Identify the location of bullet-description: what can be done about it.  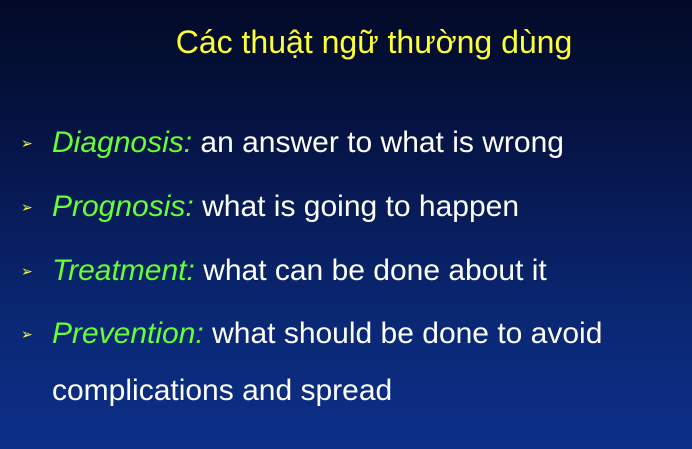
(375, 270).